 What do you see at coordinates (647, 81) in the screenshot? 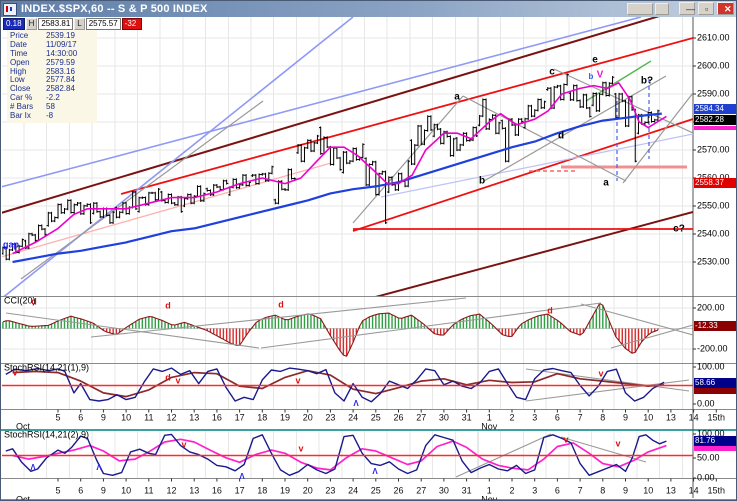
I see `svg-text: b?` at bounding box center [647, 81].